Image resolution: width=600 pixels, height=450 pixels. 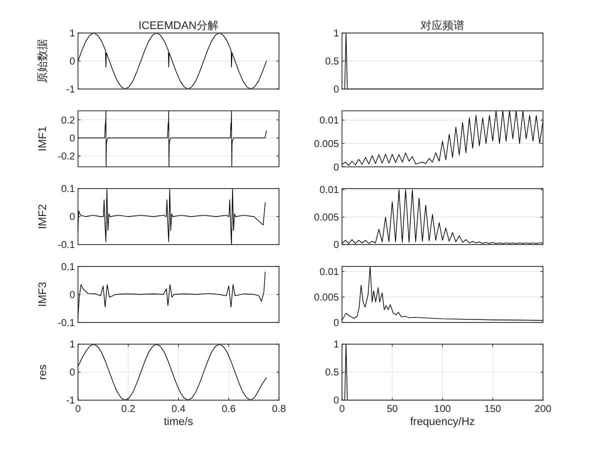 I want to click on x-tick-label: 150, so click(x=493, y=410).